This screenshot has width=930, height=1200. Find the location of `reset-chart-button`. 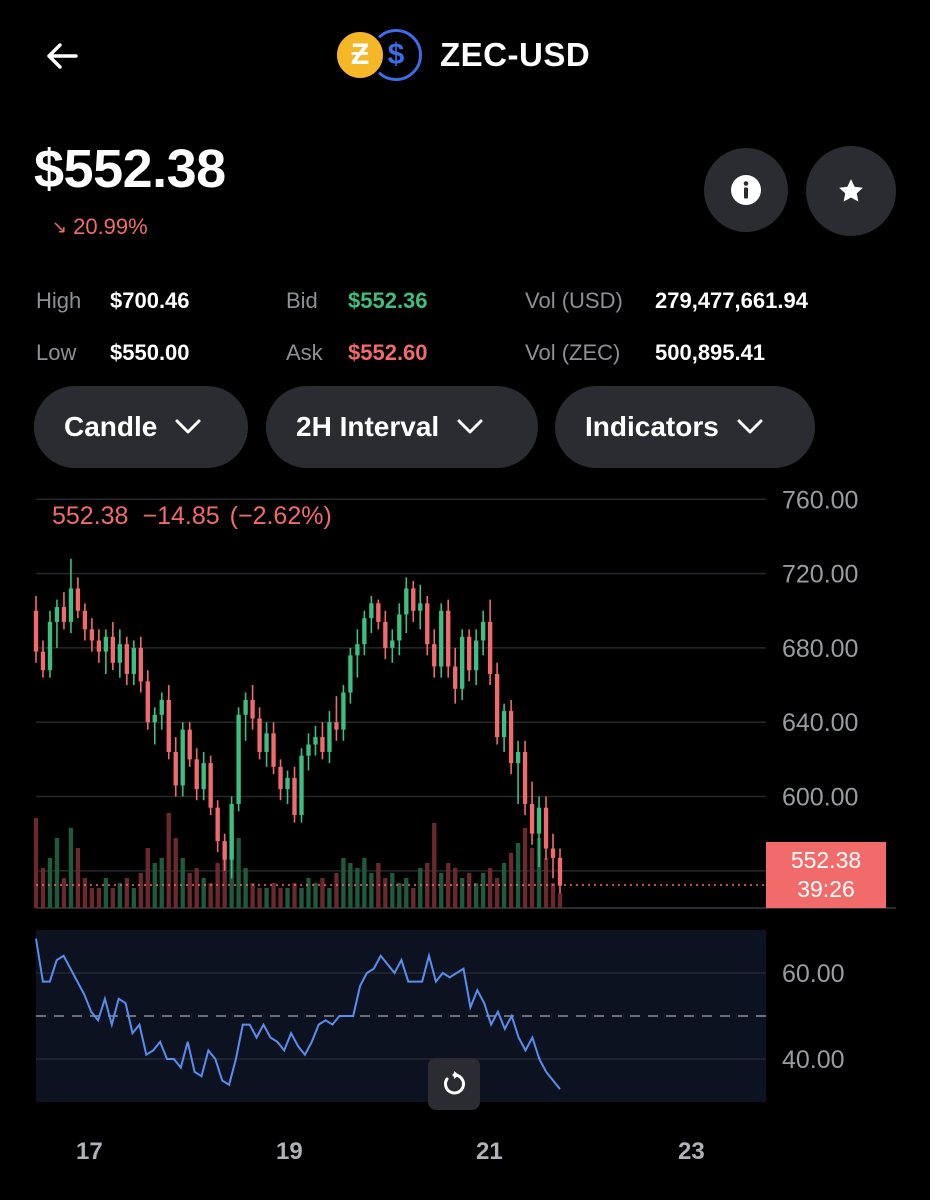

reset-chart-button is located at coordinates (454, 1084).